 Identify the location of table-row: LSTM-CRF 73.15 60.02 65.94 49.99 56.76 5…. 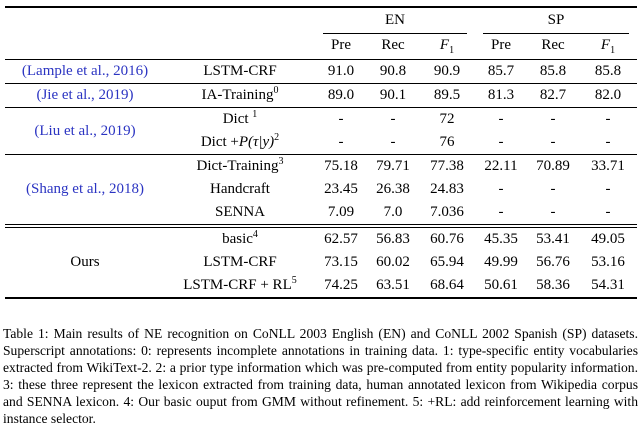
(321, 262).